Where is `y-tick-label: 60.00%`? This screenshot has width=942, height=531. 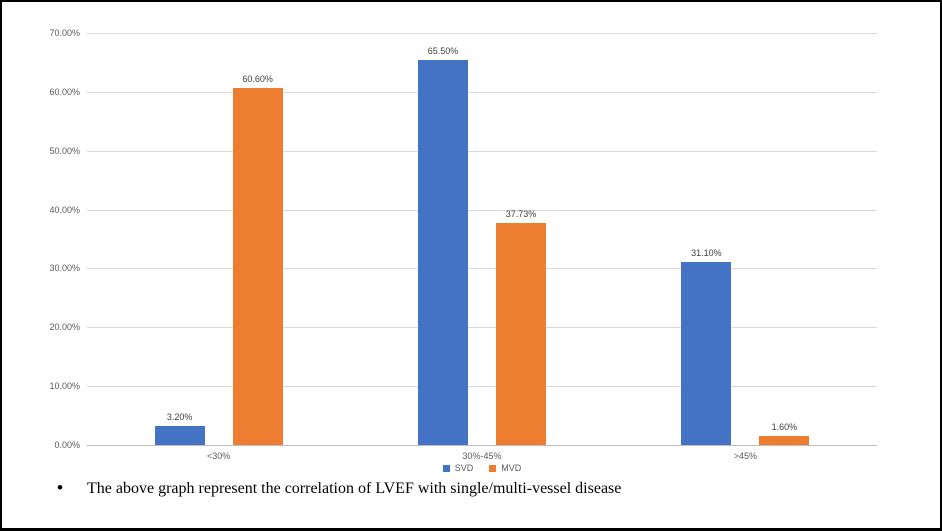
y-tick-label: 60.00% is located at coordinates (64, 91).